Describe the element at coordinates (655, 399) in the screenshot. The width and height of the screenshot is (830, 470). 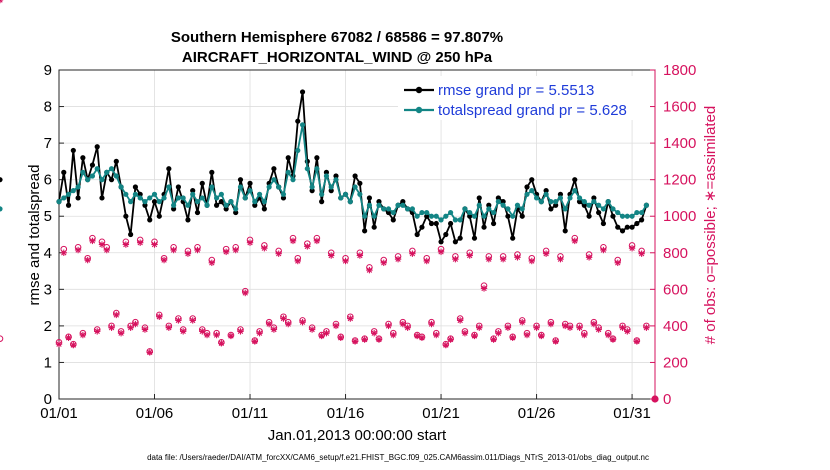
I see `obs-zero-marker` at that location.